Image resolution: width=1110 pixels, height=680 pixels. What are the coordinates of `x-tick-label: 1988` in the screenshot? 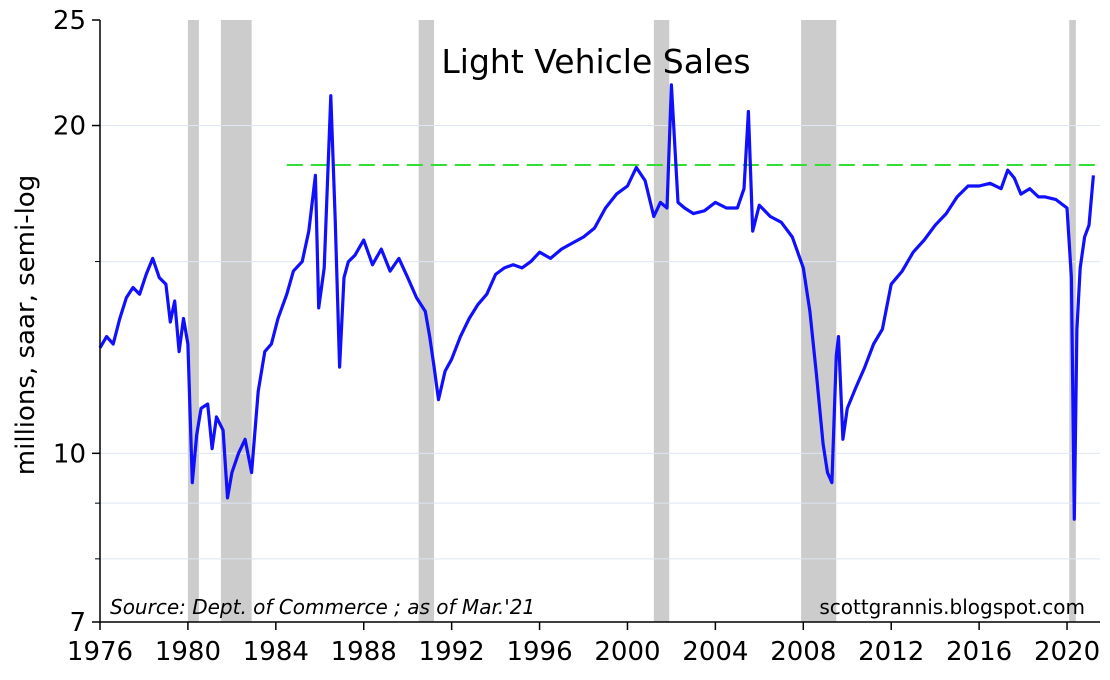 It's located at (364, 652).